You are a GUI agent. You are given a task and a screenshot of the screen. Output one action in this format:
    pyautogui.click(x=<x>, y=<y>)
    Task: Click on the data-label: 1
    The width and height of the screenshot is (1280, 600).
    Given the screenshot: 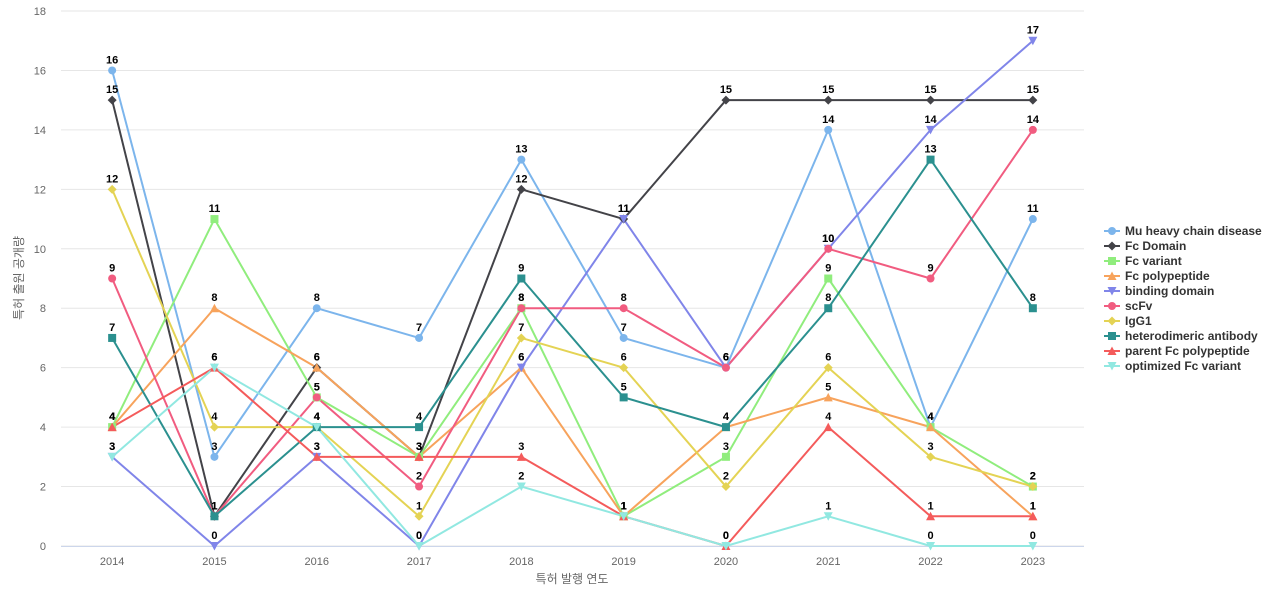 What is the action you would take?
    pyautogui.click(x=624, y=506)
    